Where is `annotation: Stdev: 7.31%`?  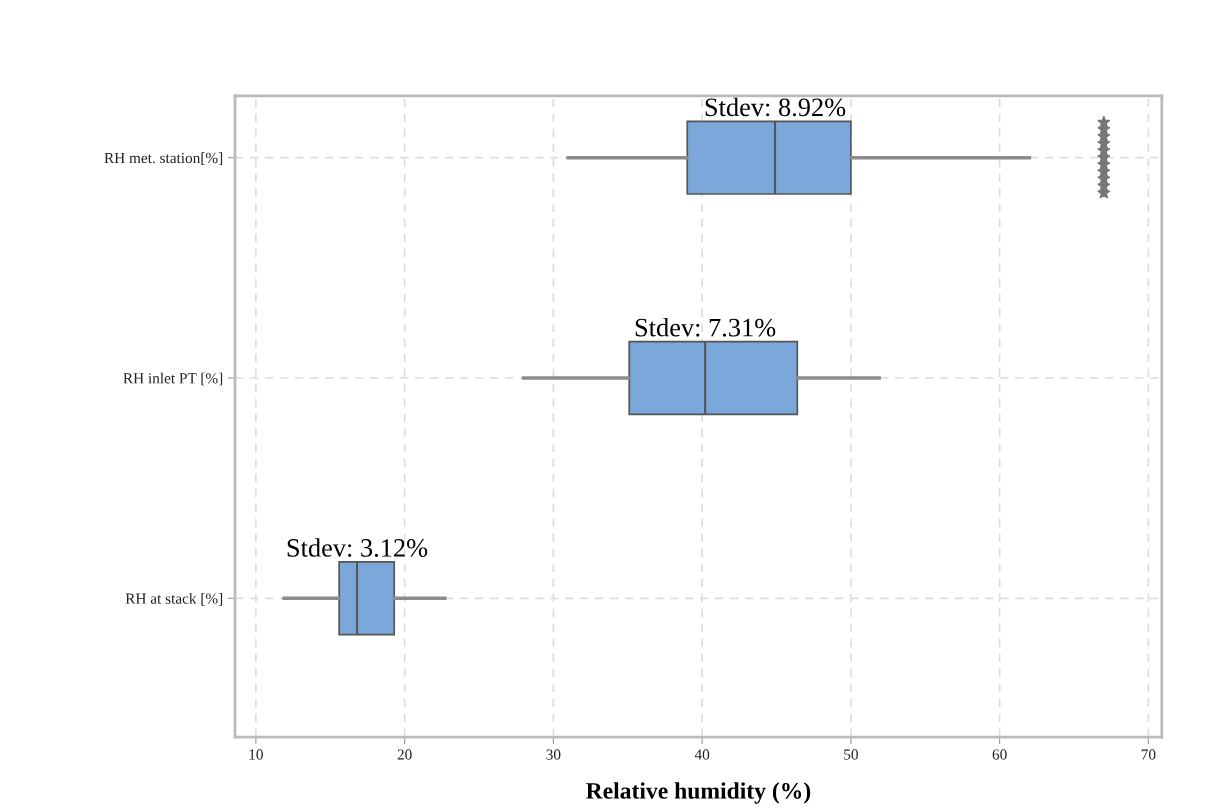 annotation: Stdev: 7.31% is located at coordinates (705, 327).